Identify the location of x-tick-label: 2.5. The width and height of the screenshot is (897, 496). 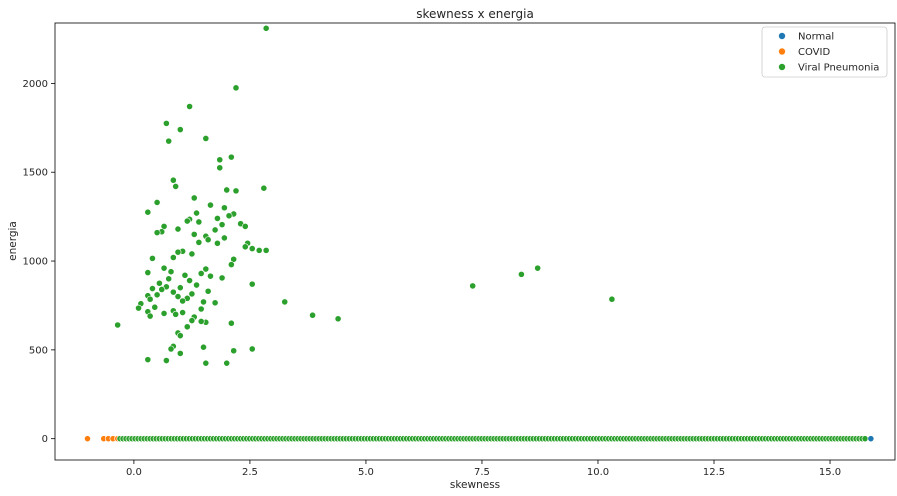
(250, 472).